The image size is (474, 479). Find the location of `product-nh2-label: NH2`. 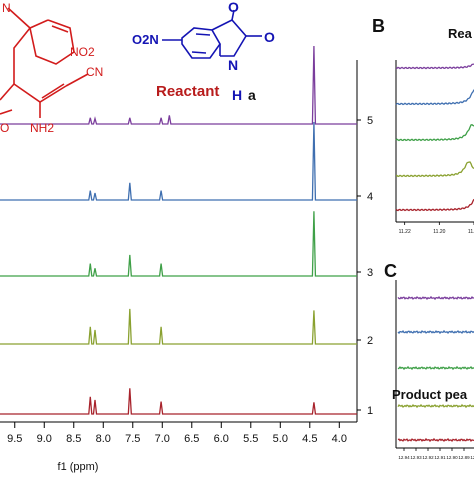

product-nh2-label: NH2 is located at coordinates (42, 128).